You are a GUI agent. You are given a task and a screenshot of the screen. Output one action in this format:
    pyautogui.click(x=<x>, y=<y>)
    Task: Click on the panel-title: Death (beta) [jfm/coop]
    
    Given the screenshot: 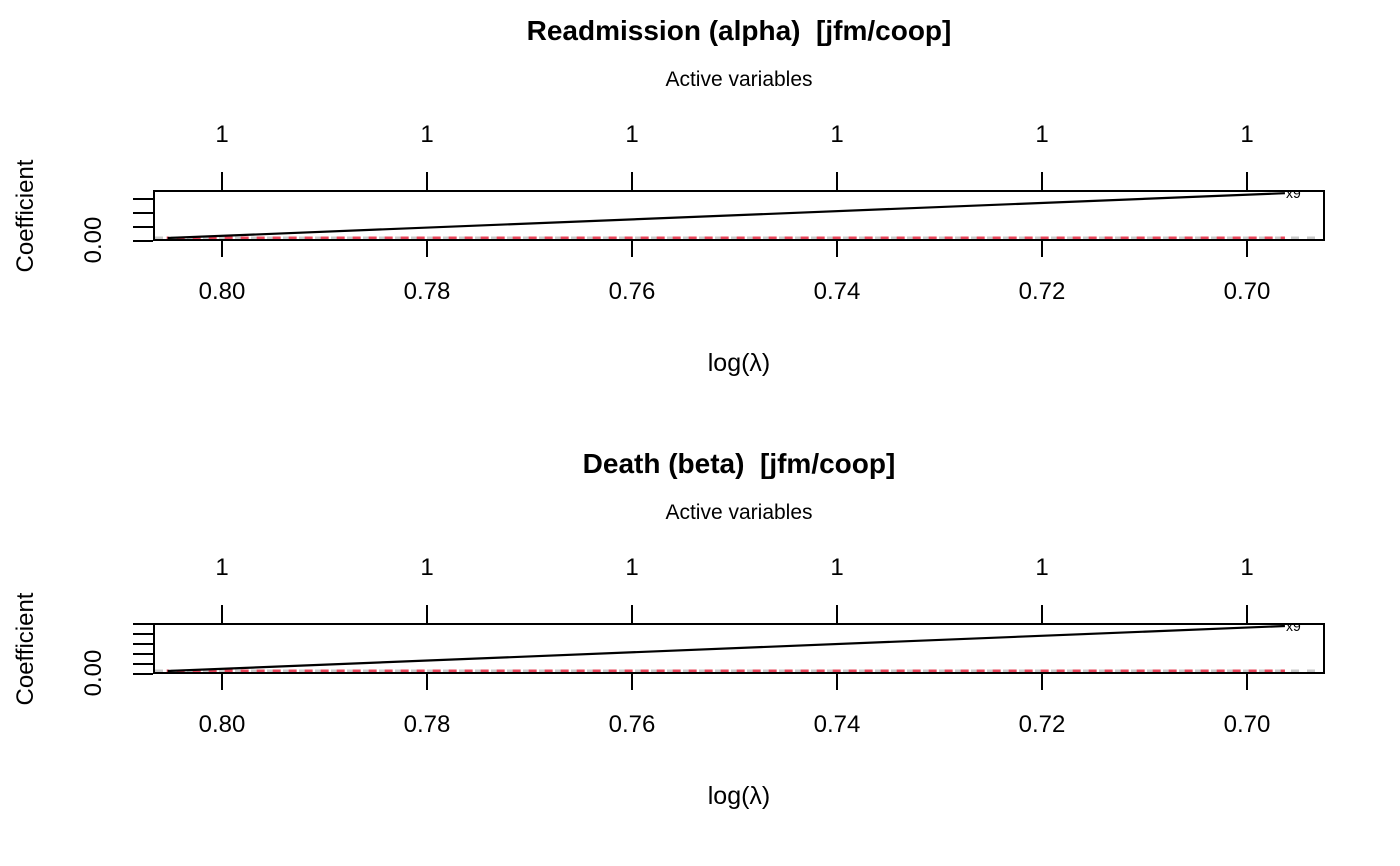 What is the action you would take?
    pyautogui.click(x=739, y=463)
    